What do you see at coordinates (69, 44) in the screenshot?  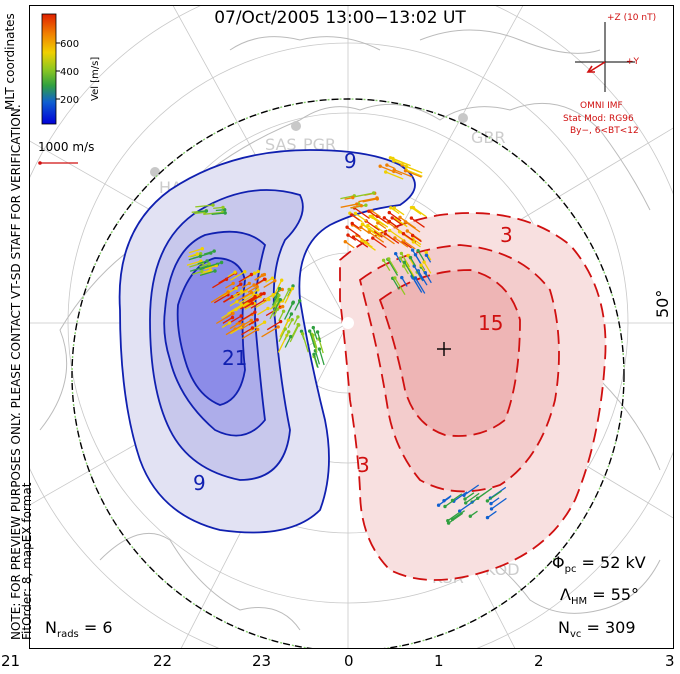 I see `colorbar-tick: 600` at bounding box center [69, 44].